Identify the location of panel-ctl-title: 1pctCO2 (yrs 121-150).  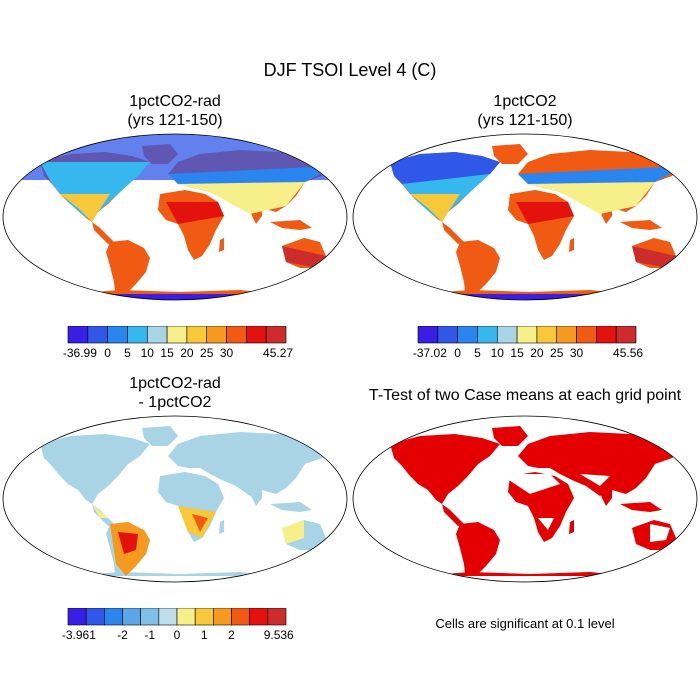
(525, 111).